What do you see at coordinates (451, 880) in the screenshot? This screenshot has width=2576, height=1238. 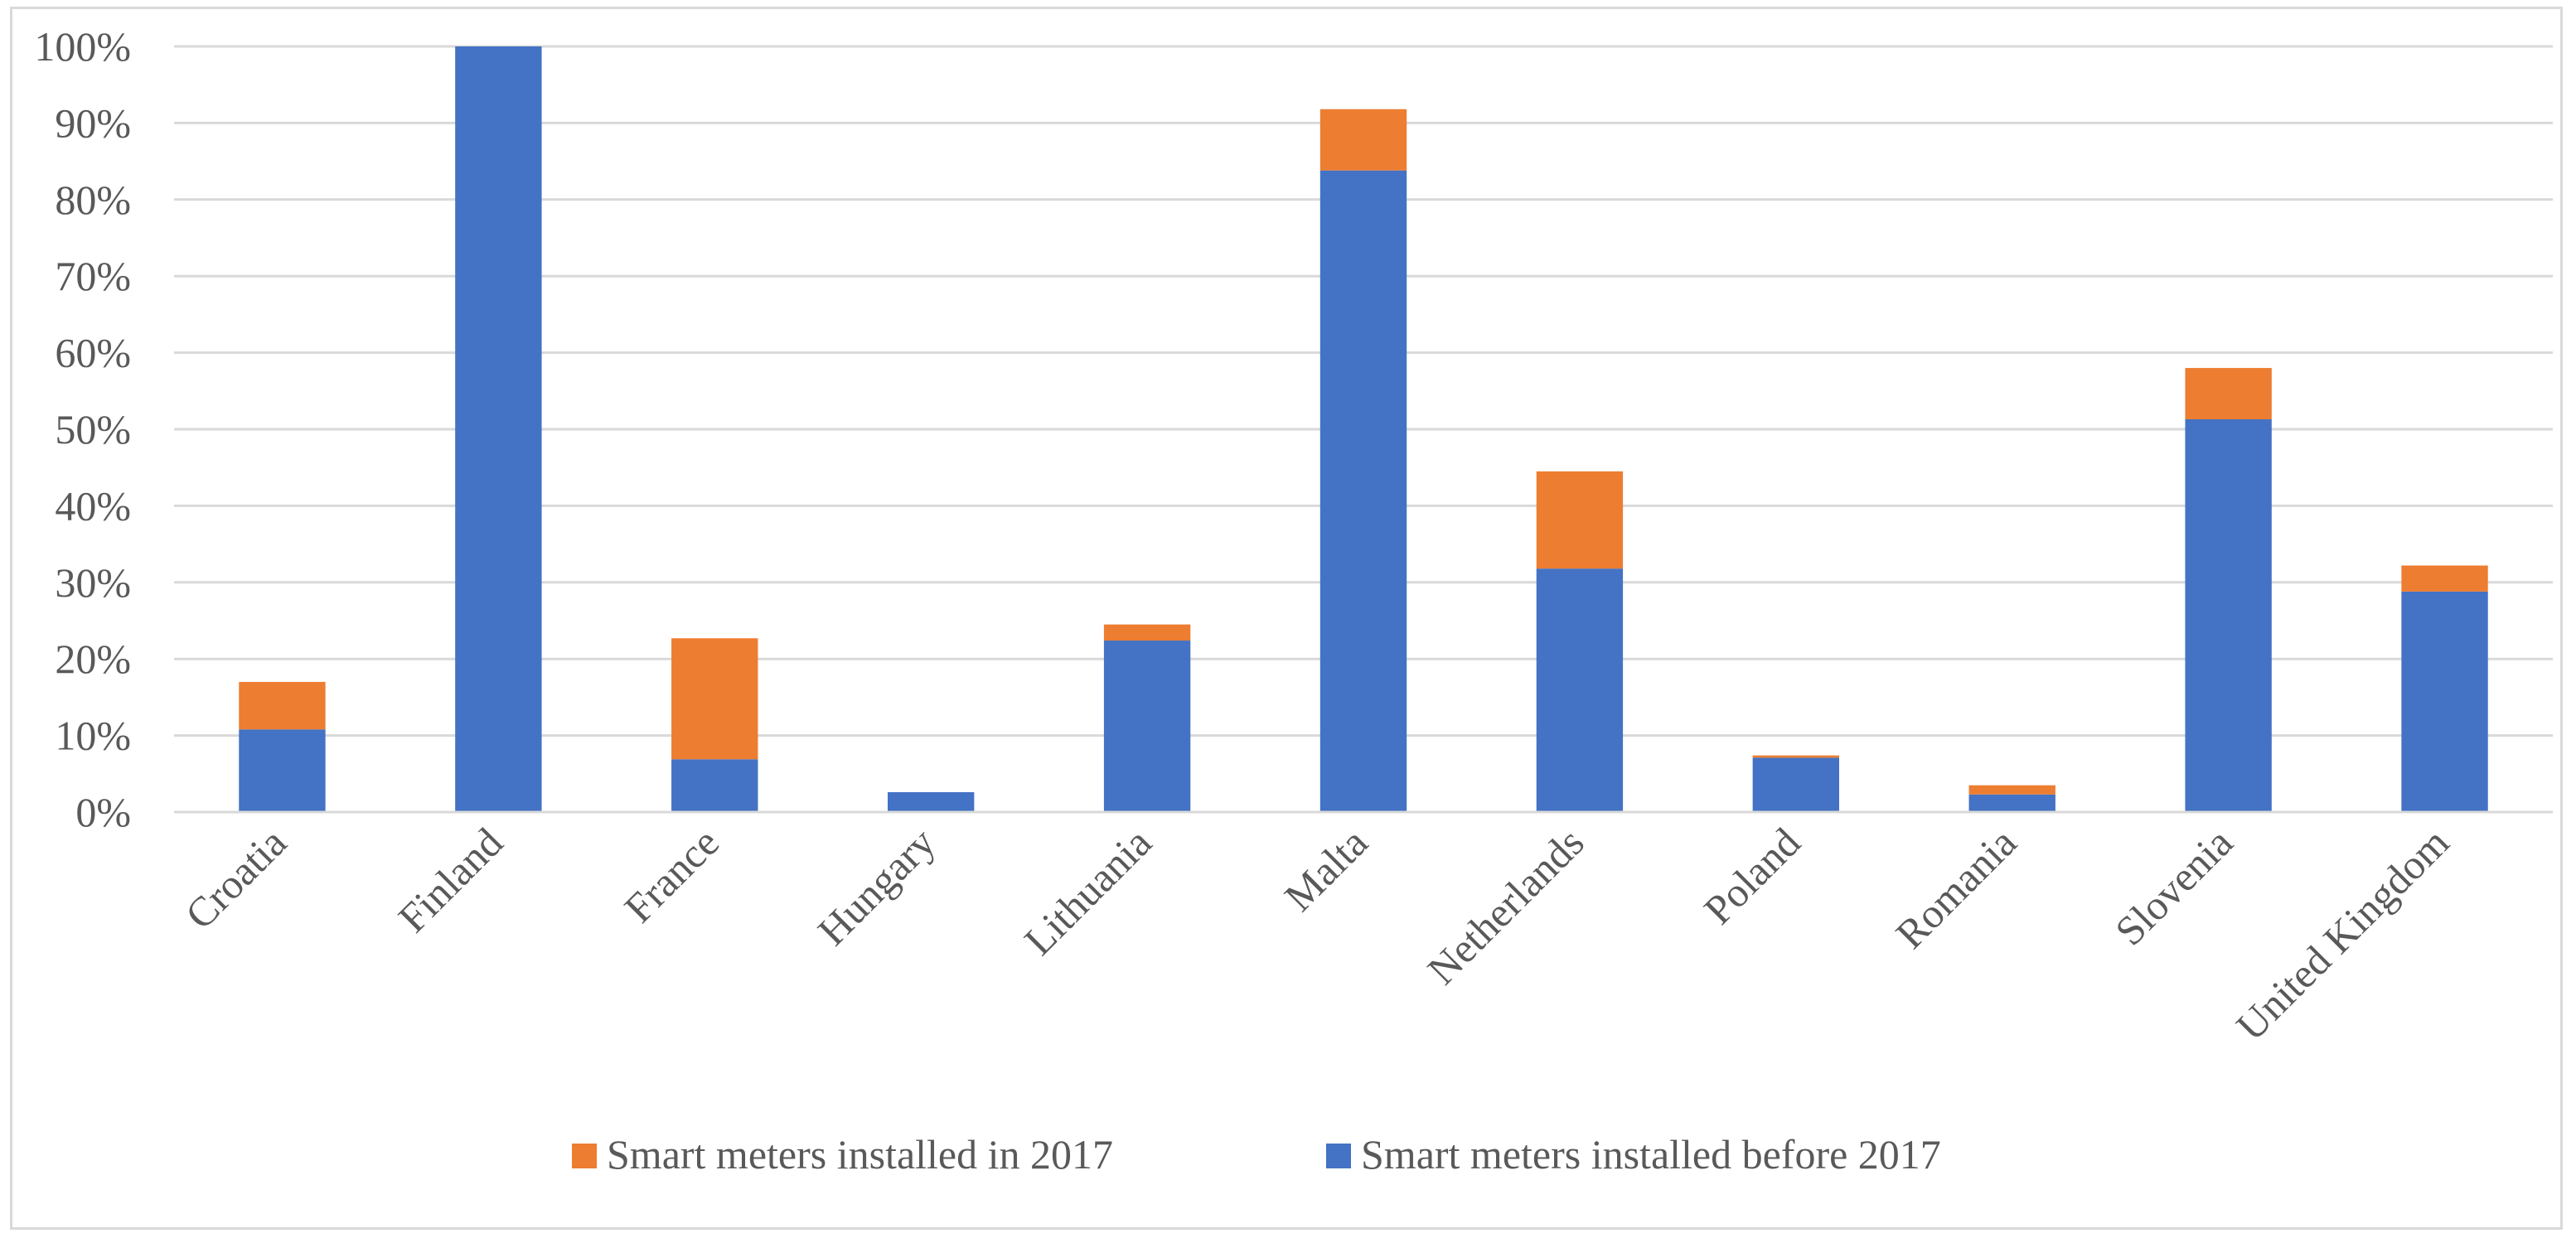 I see `x-category-label: Finland` at bounding box center [451, 880].